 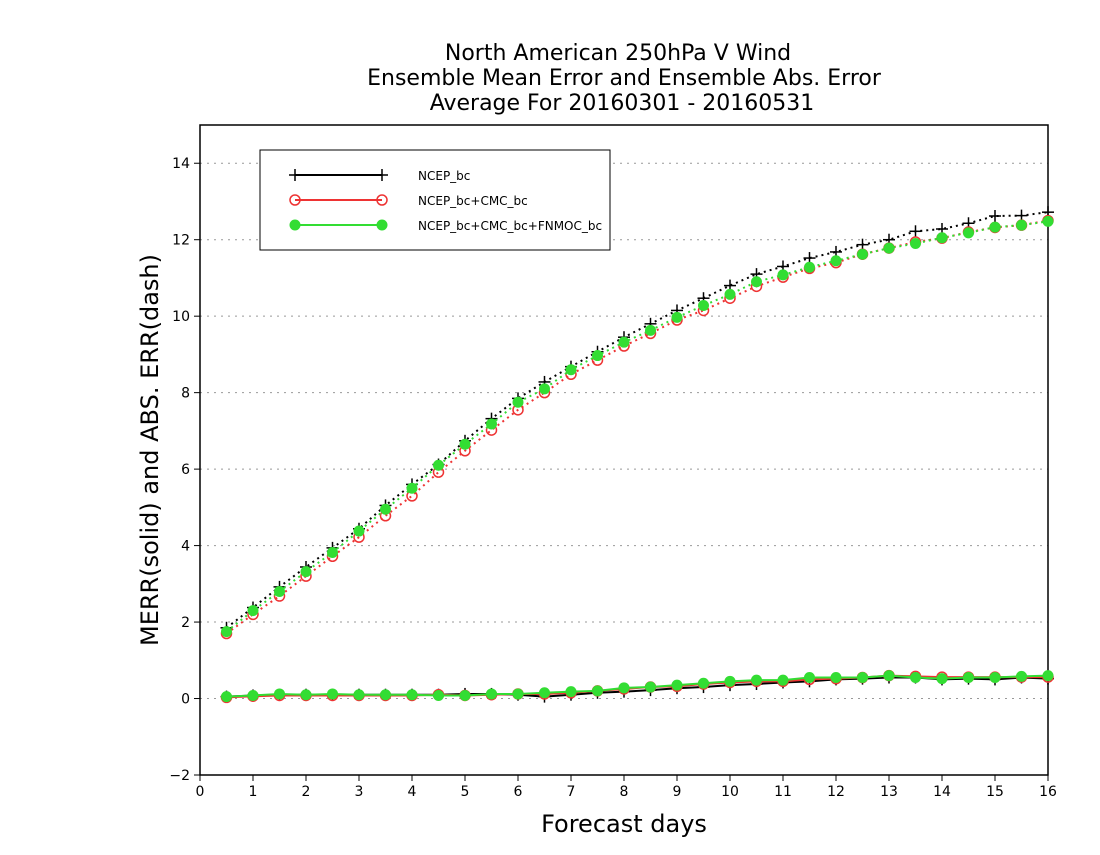 I want to click on x-tick-label: 2, so click(x=306, y=792).